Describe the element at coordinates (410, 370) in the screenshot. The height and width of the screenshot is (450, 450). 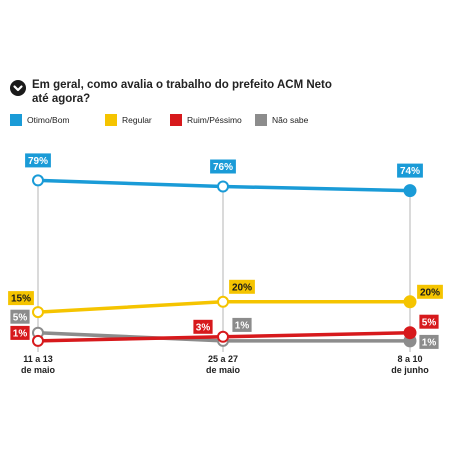
I see `x-tick-label-2-line2: de junho` at that location.